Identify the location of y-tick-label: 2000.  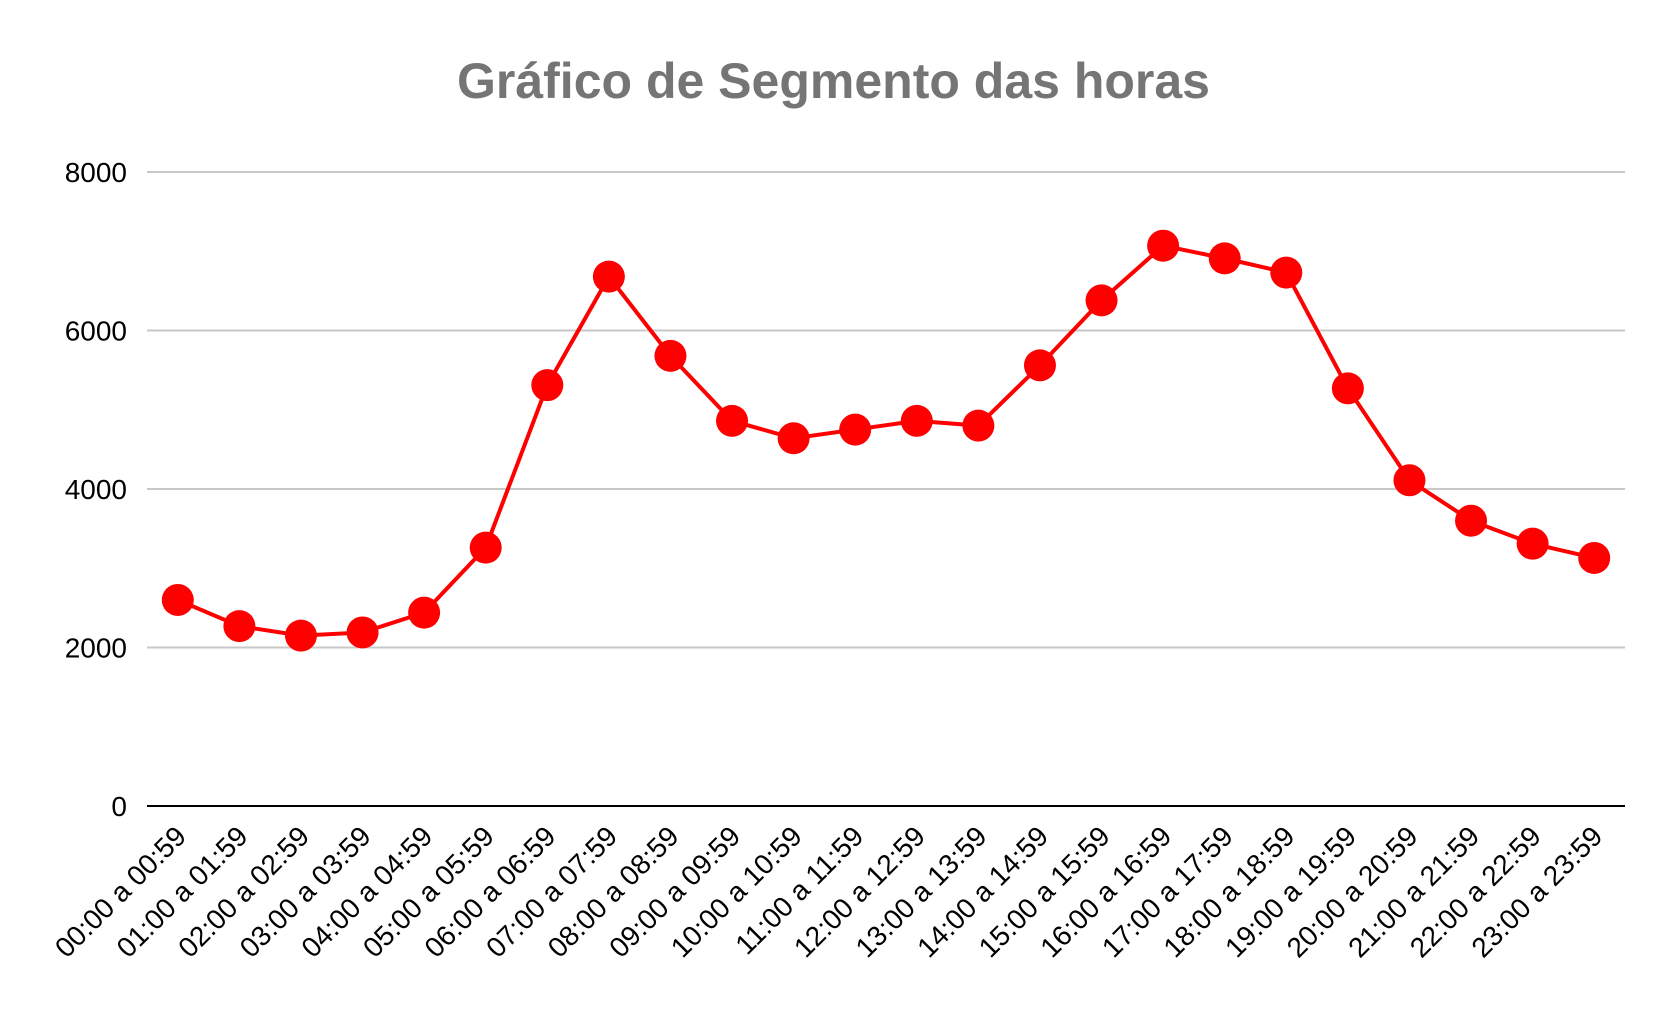
(96, 648).